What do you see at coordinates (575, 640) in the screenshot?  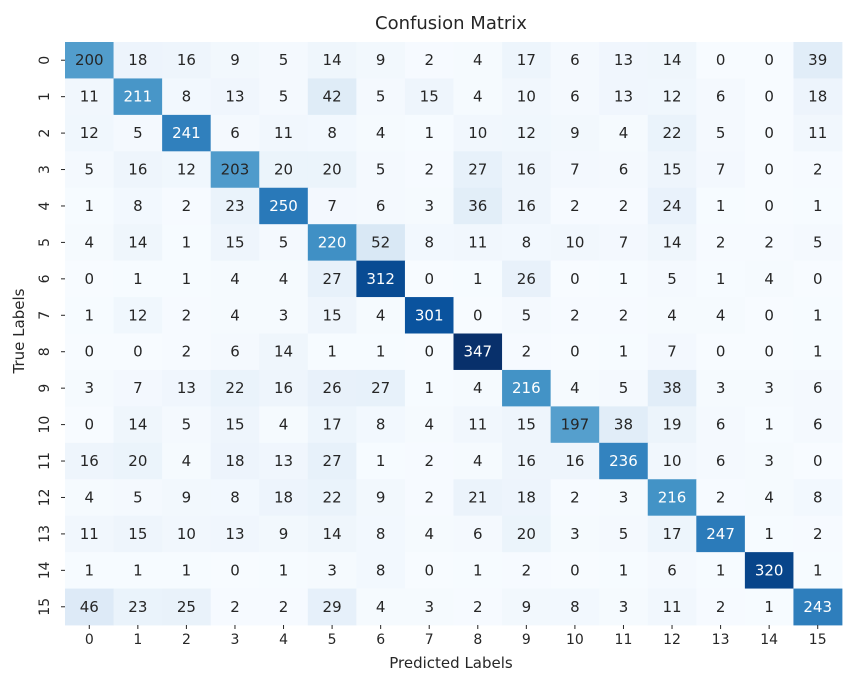 I see `x-tick-label: 10` at bounding box center [575, 640].